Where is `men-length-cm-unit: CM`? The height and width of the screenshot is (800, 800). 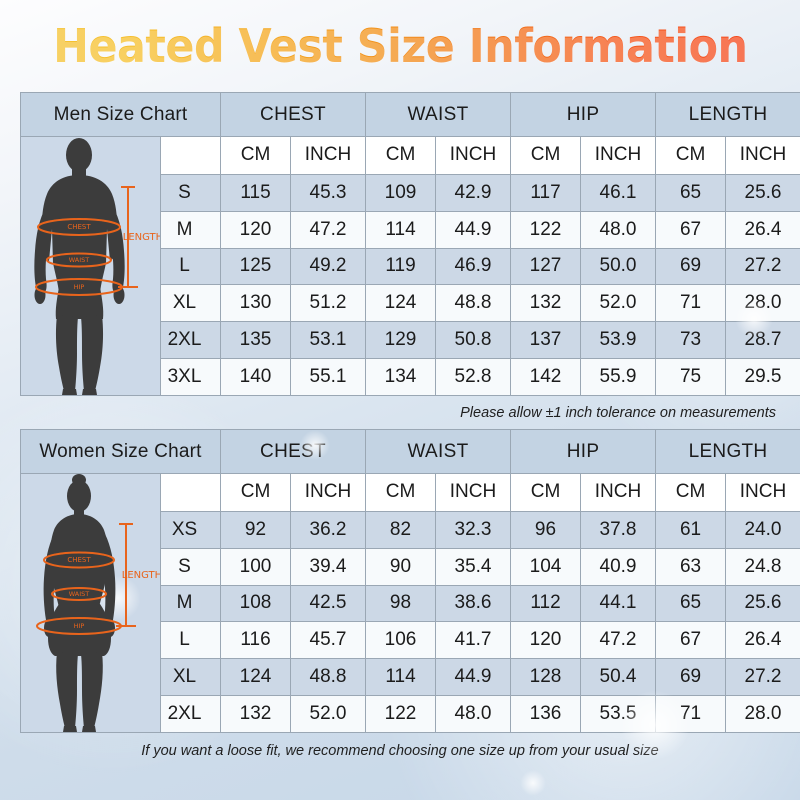
men-length-cm-unit: CM is located at coordinates (691, 155).